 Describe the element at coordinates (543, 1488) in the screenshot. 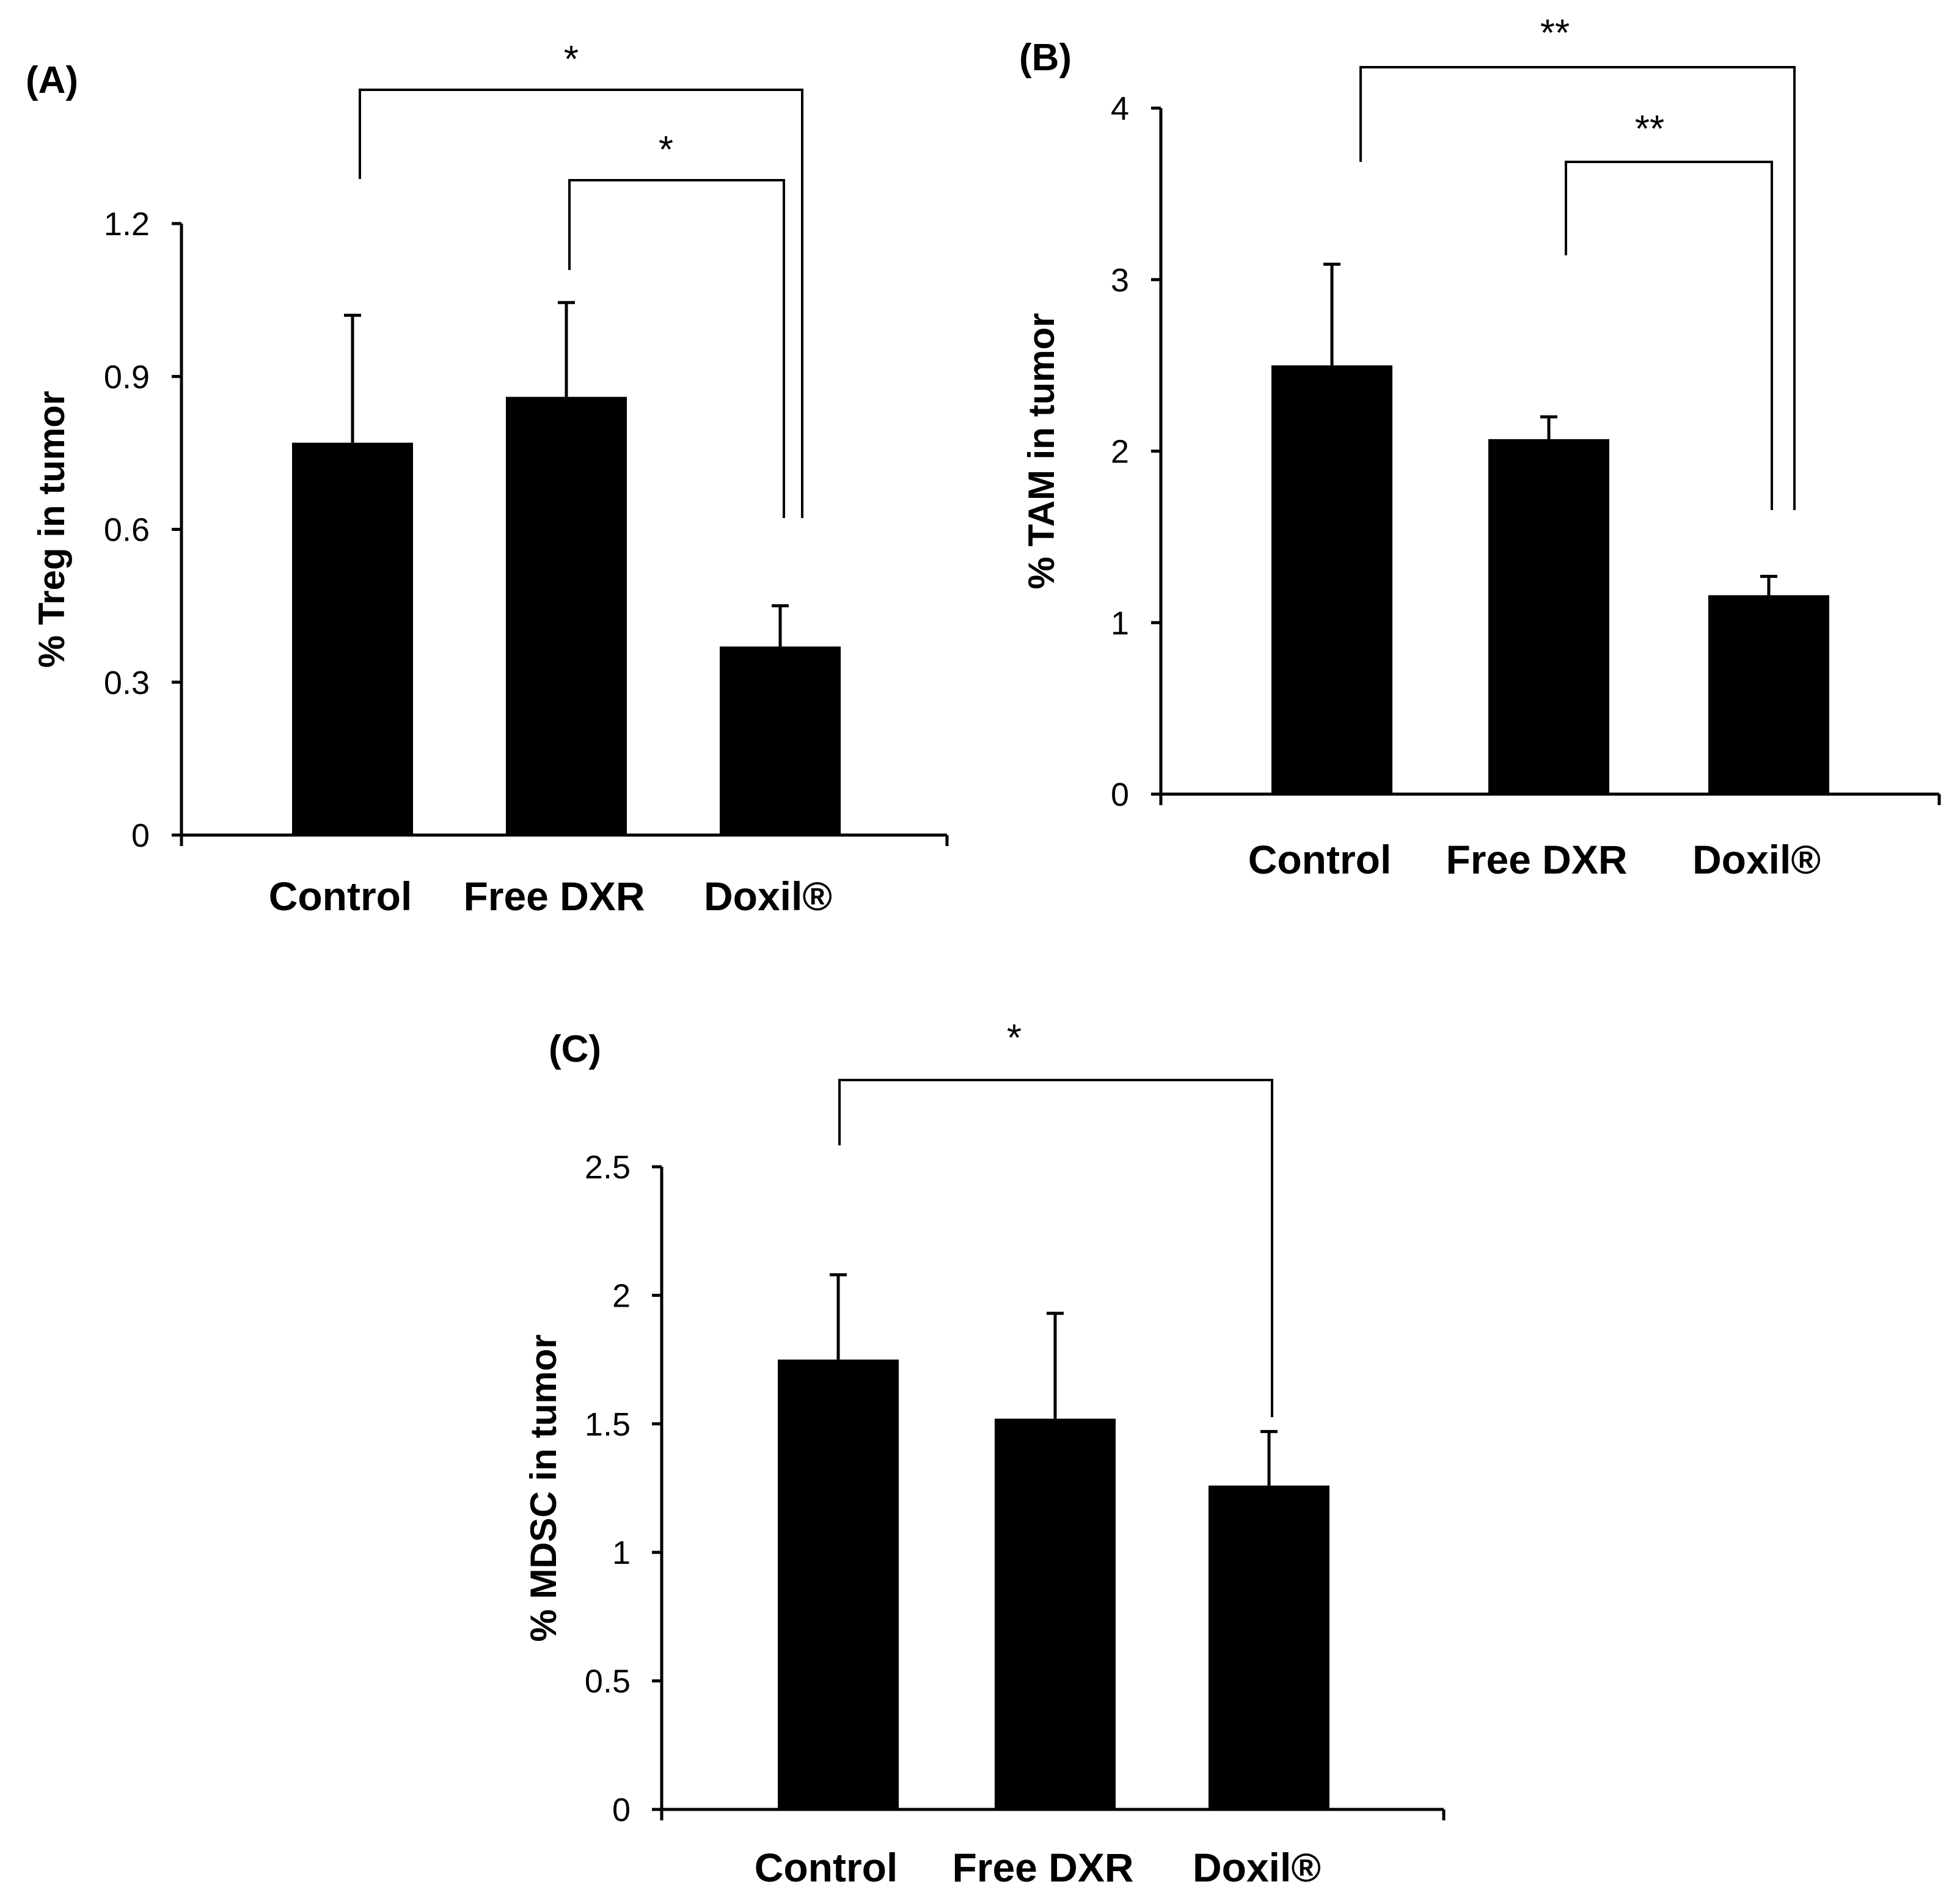

I see `y-axis-title: % MDSC in tumor` at that location.